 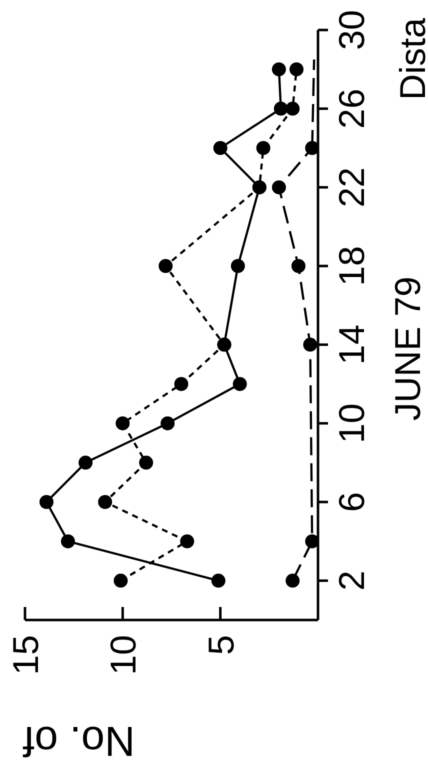 What do you see at coordinates (351, 502) in the screenshot?
I see `y-tick-label: 6` at bounding box center [351, 502].